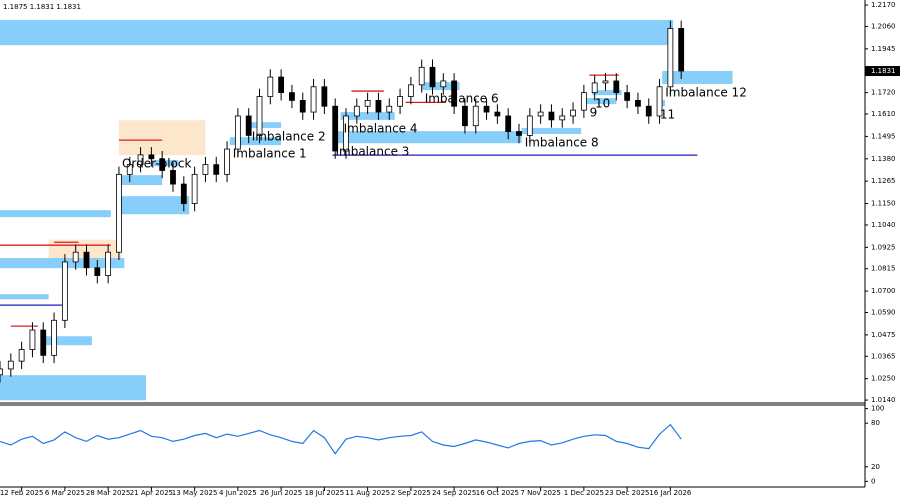 The height and width of the screenshot is (500, 900). I want to click on x-tick-label: 6 Mar 2025, so click(65, 493).